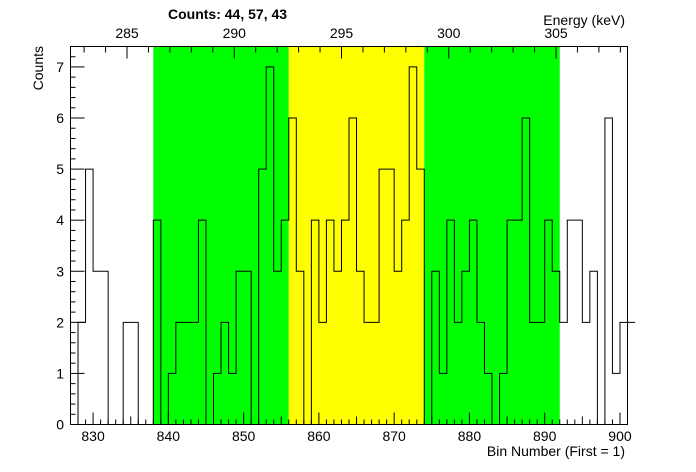  I want to click on x-tick-label: 840, so click(169, 436).